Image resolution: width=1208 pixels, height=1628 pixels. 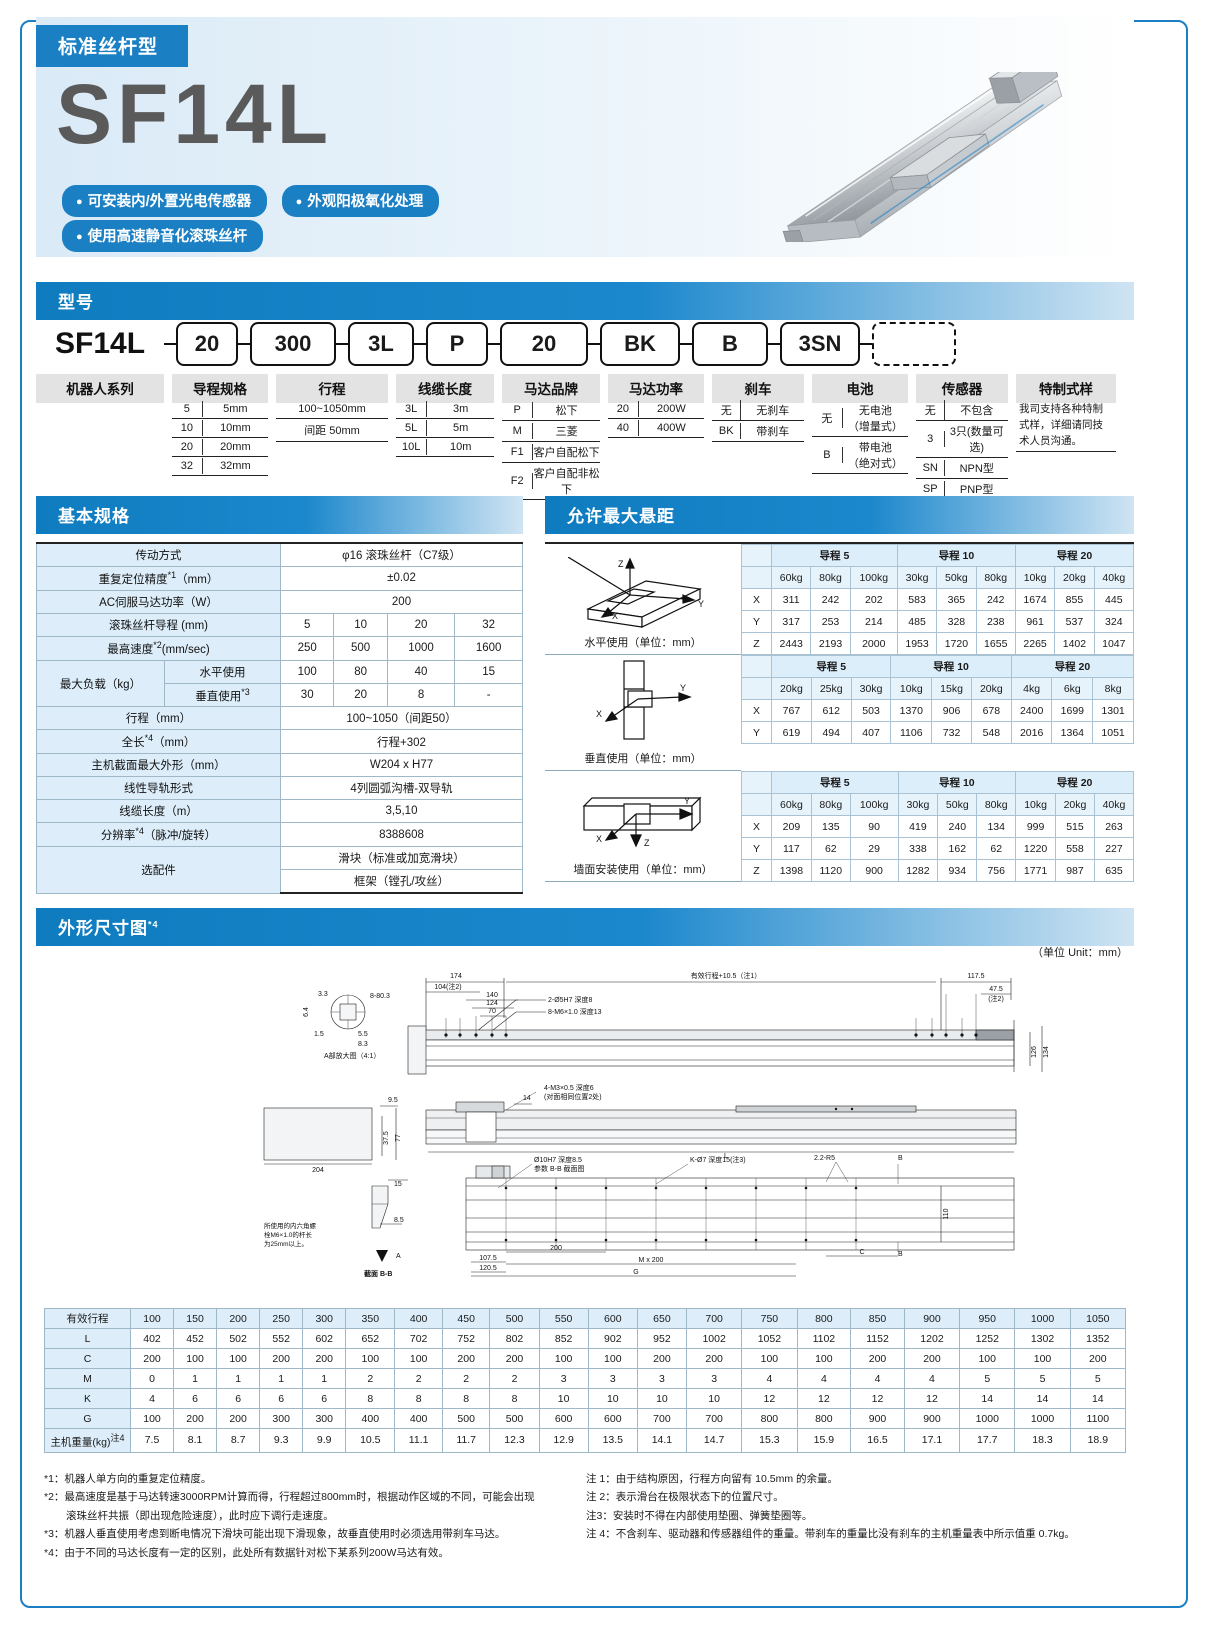 I want to click on svg-text: K-Ø7 深度15(注3), so click(x=718, y=1159).